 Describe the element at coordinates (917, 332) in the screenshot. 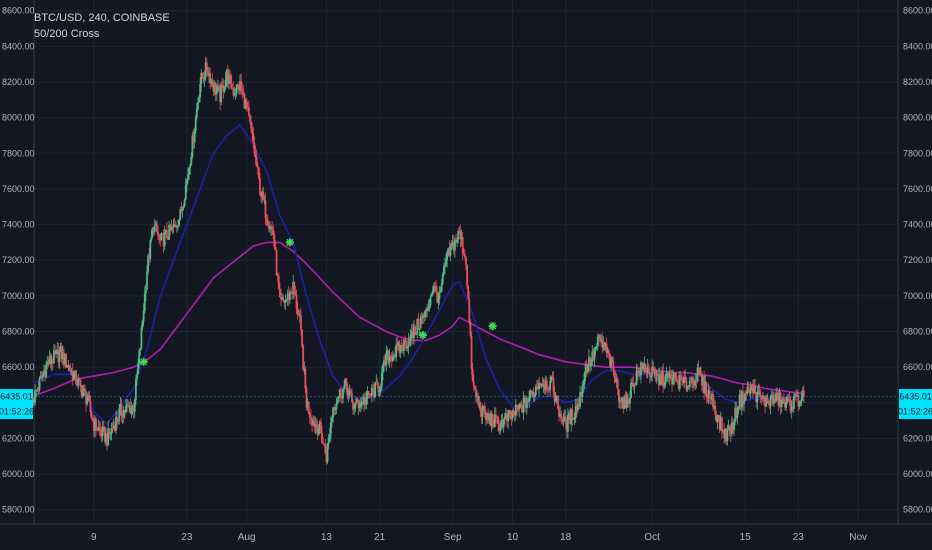

I see `y-tick-label-right: 6800.00` at that location.